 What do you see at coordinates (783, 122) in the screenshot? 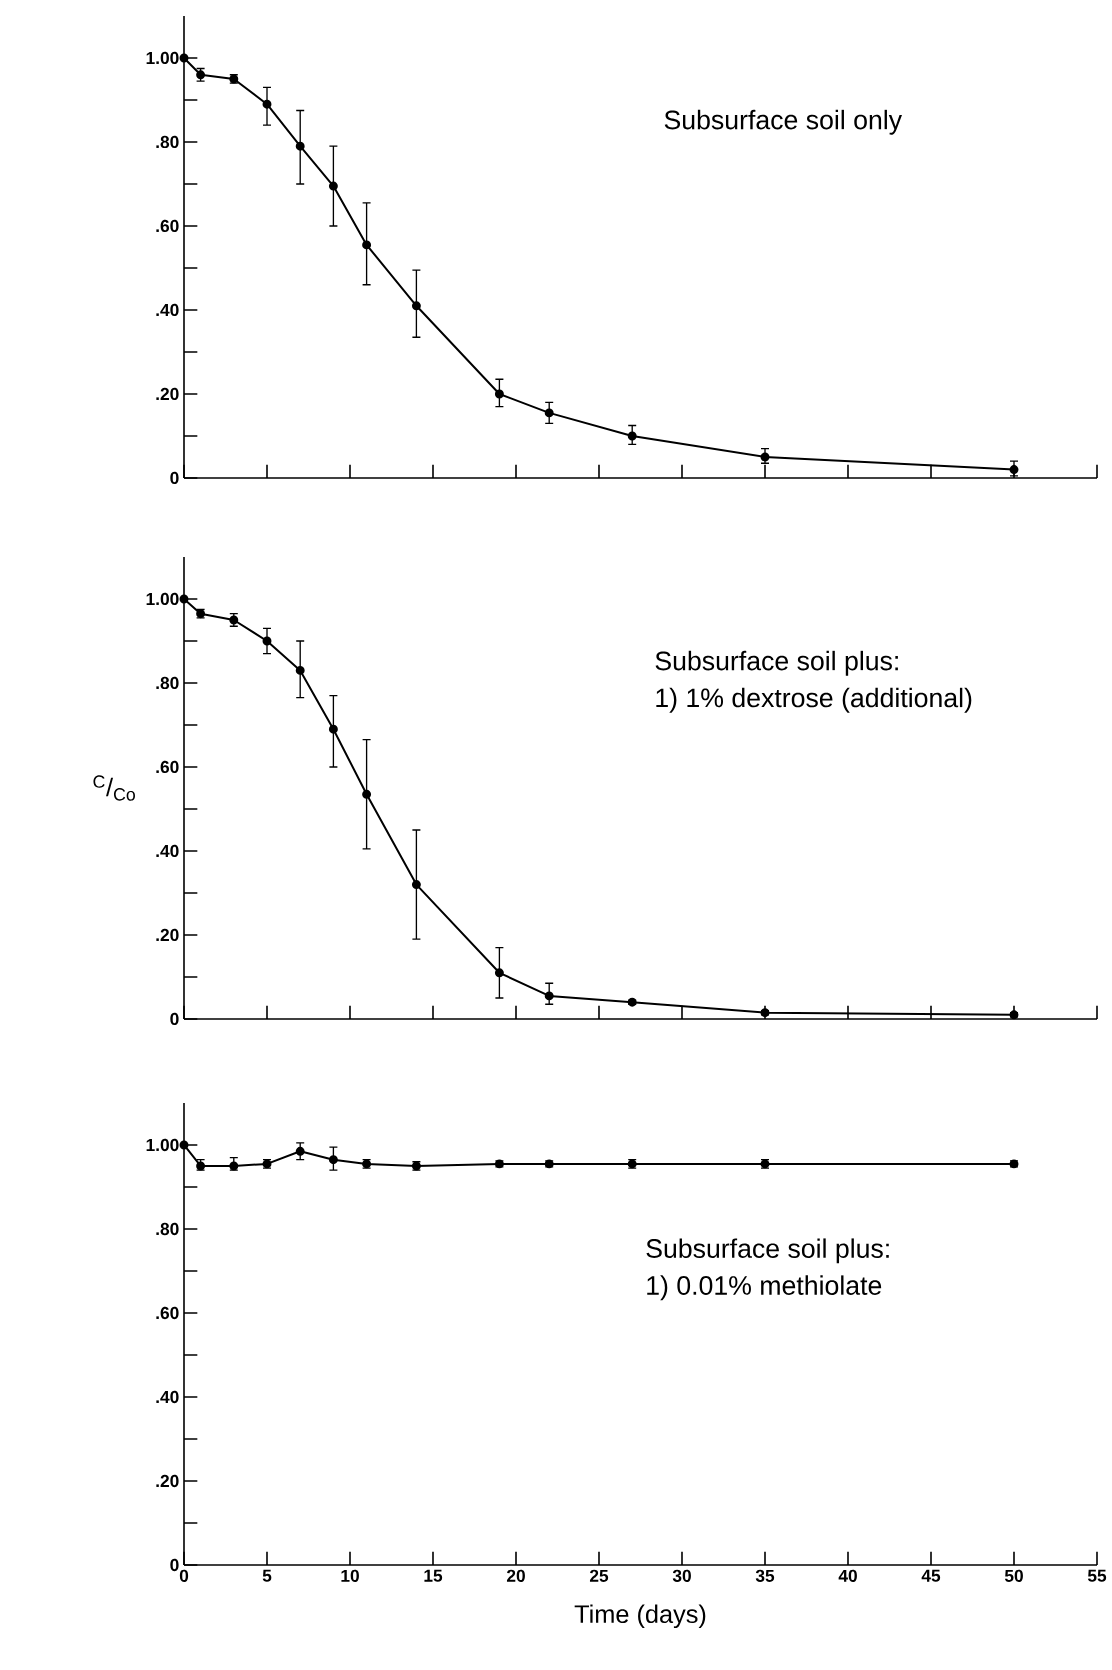
I see `annotation: Subsurface soil only` at bounding box center [783, 122].